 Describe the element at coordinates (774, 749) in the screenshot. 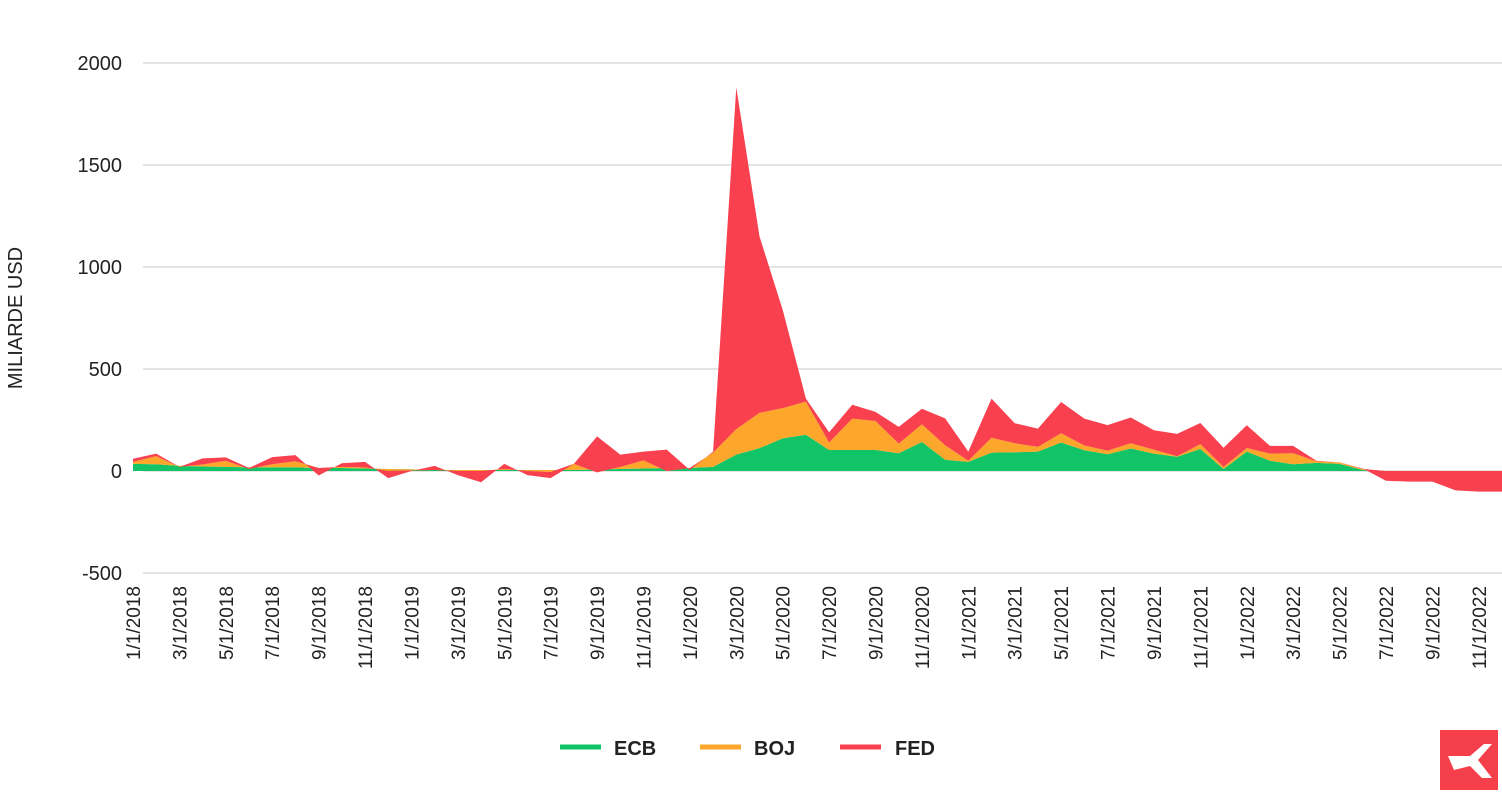

I see `legend-label-boj: BOJ` at that location.